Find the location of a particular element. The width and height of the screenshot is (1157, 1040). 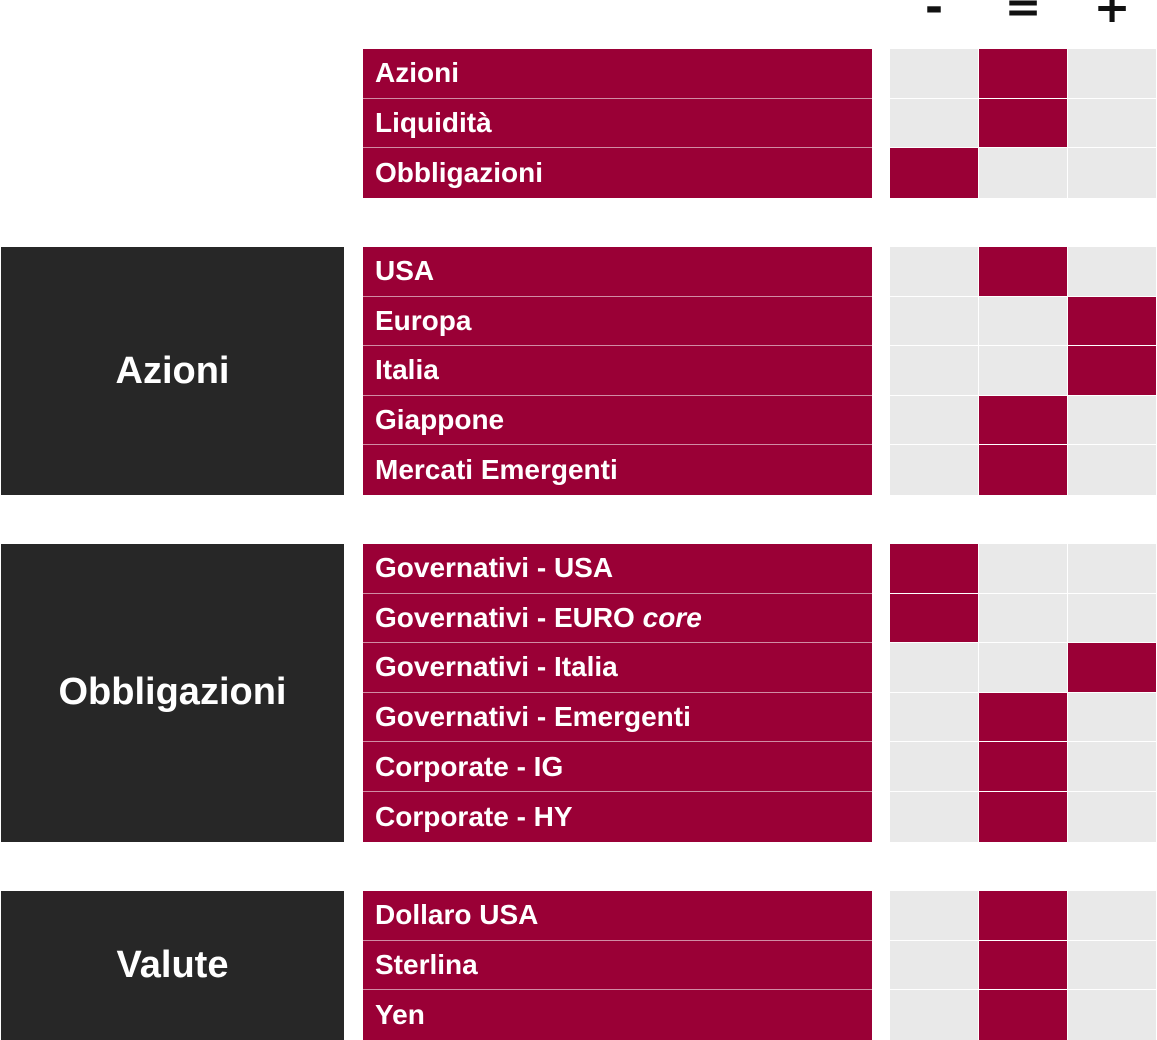

table-row: Azioni is located at coordinates (578, 74).